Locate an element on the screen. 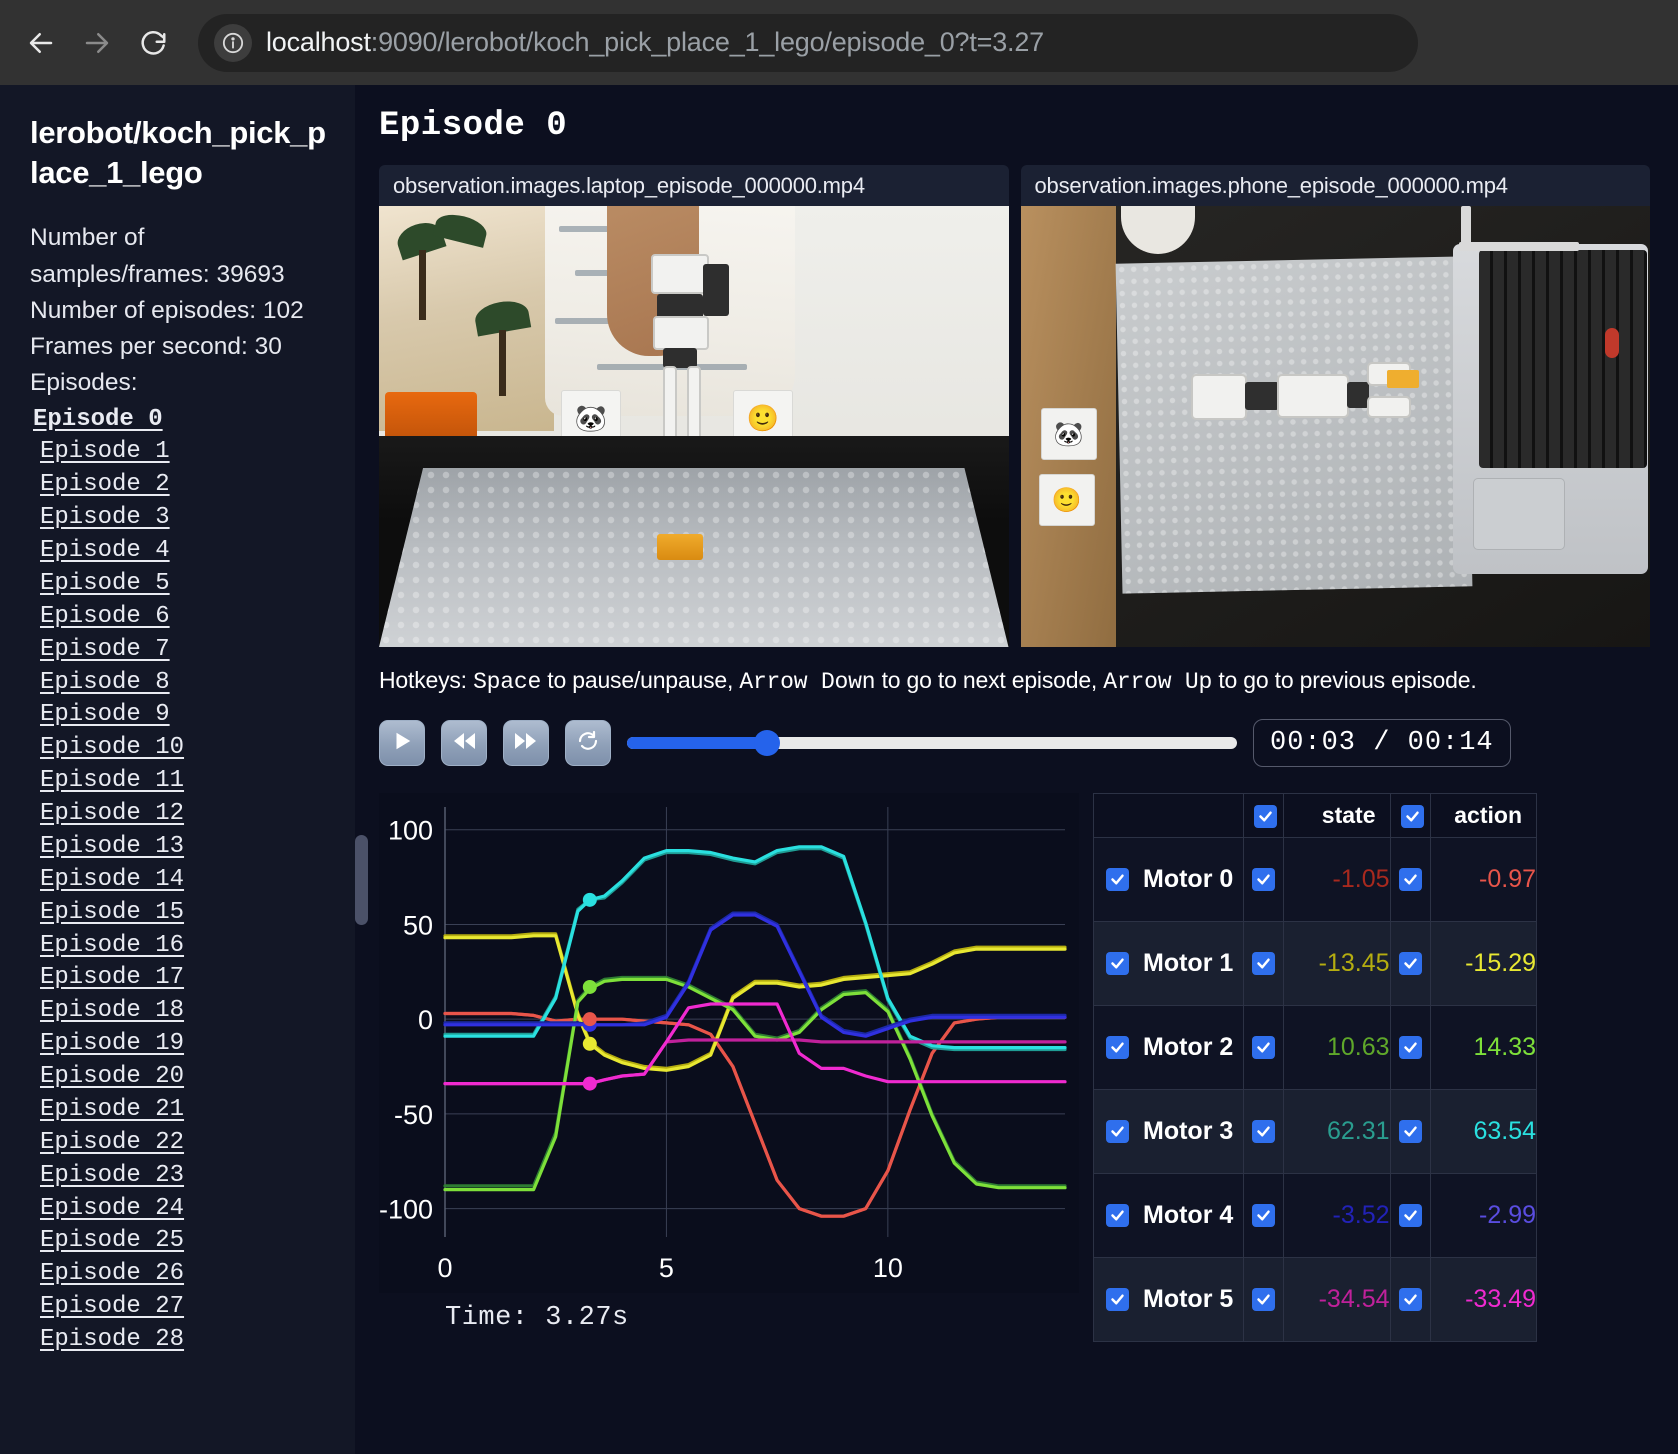 This screenshot has height=1454, width=1678. episode-link-15: Episode 15 is located at coordinates (112, 912).